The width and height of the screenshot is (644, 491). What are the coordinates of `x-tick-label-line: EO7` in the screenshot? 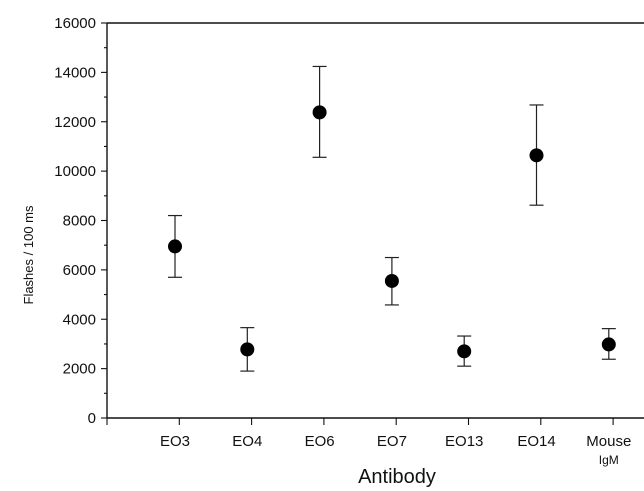 It's located at (392, 441).